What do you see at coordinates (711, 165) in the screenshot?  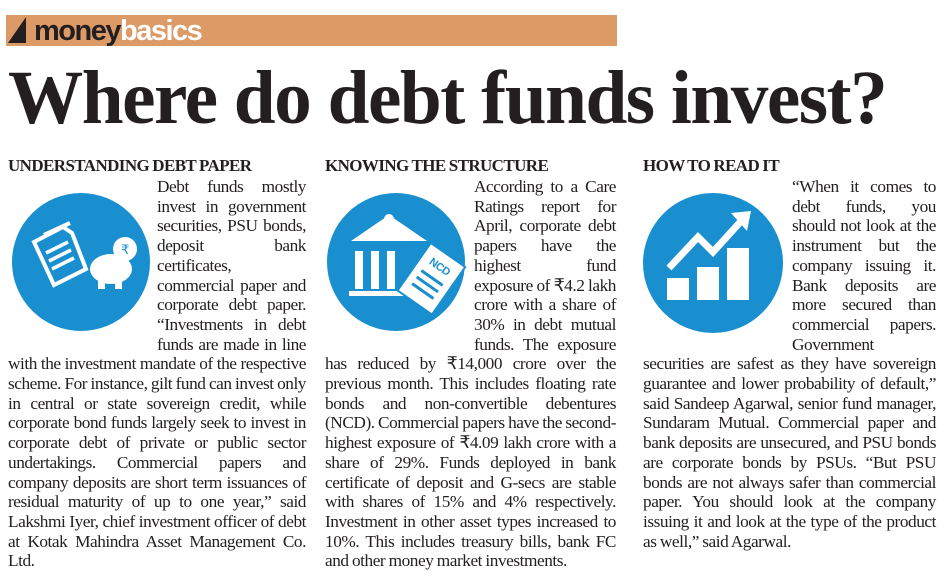 I see `column-heading: HOW TO READ IT` at bounding box center [711, 165].